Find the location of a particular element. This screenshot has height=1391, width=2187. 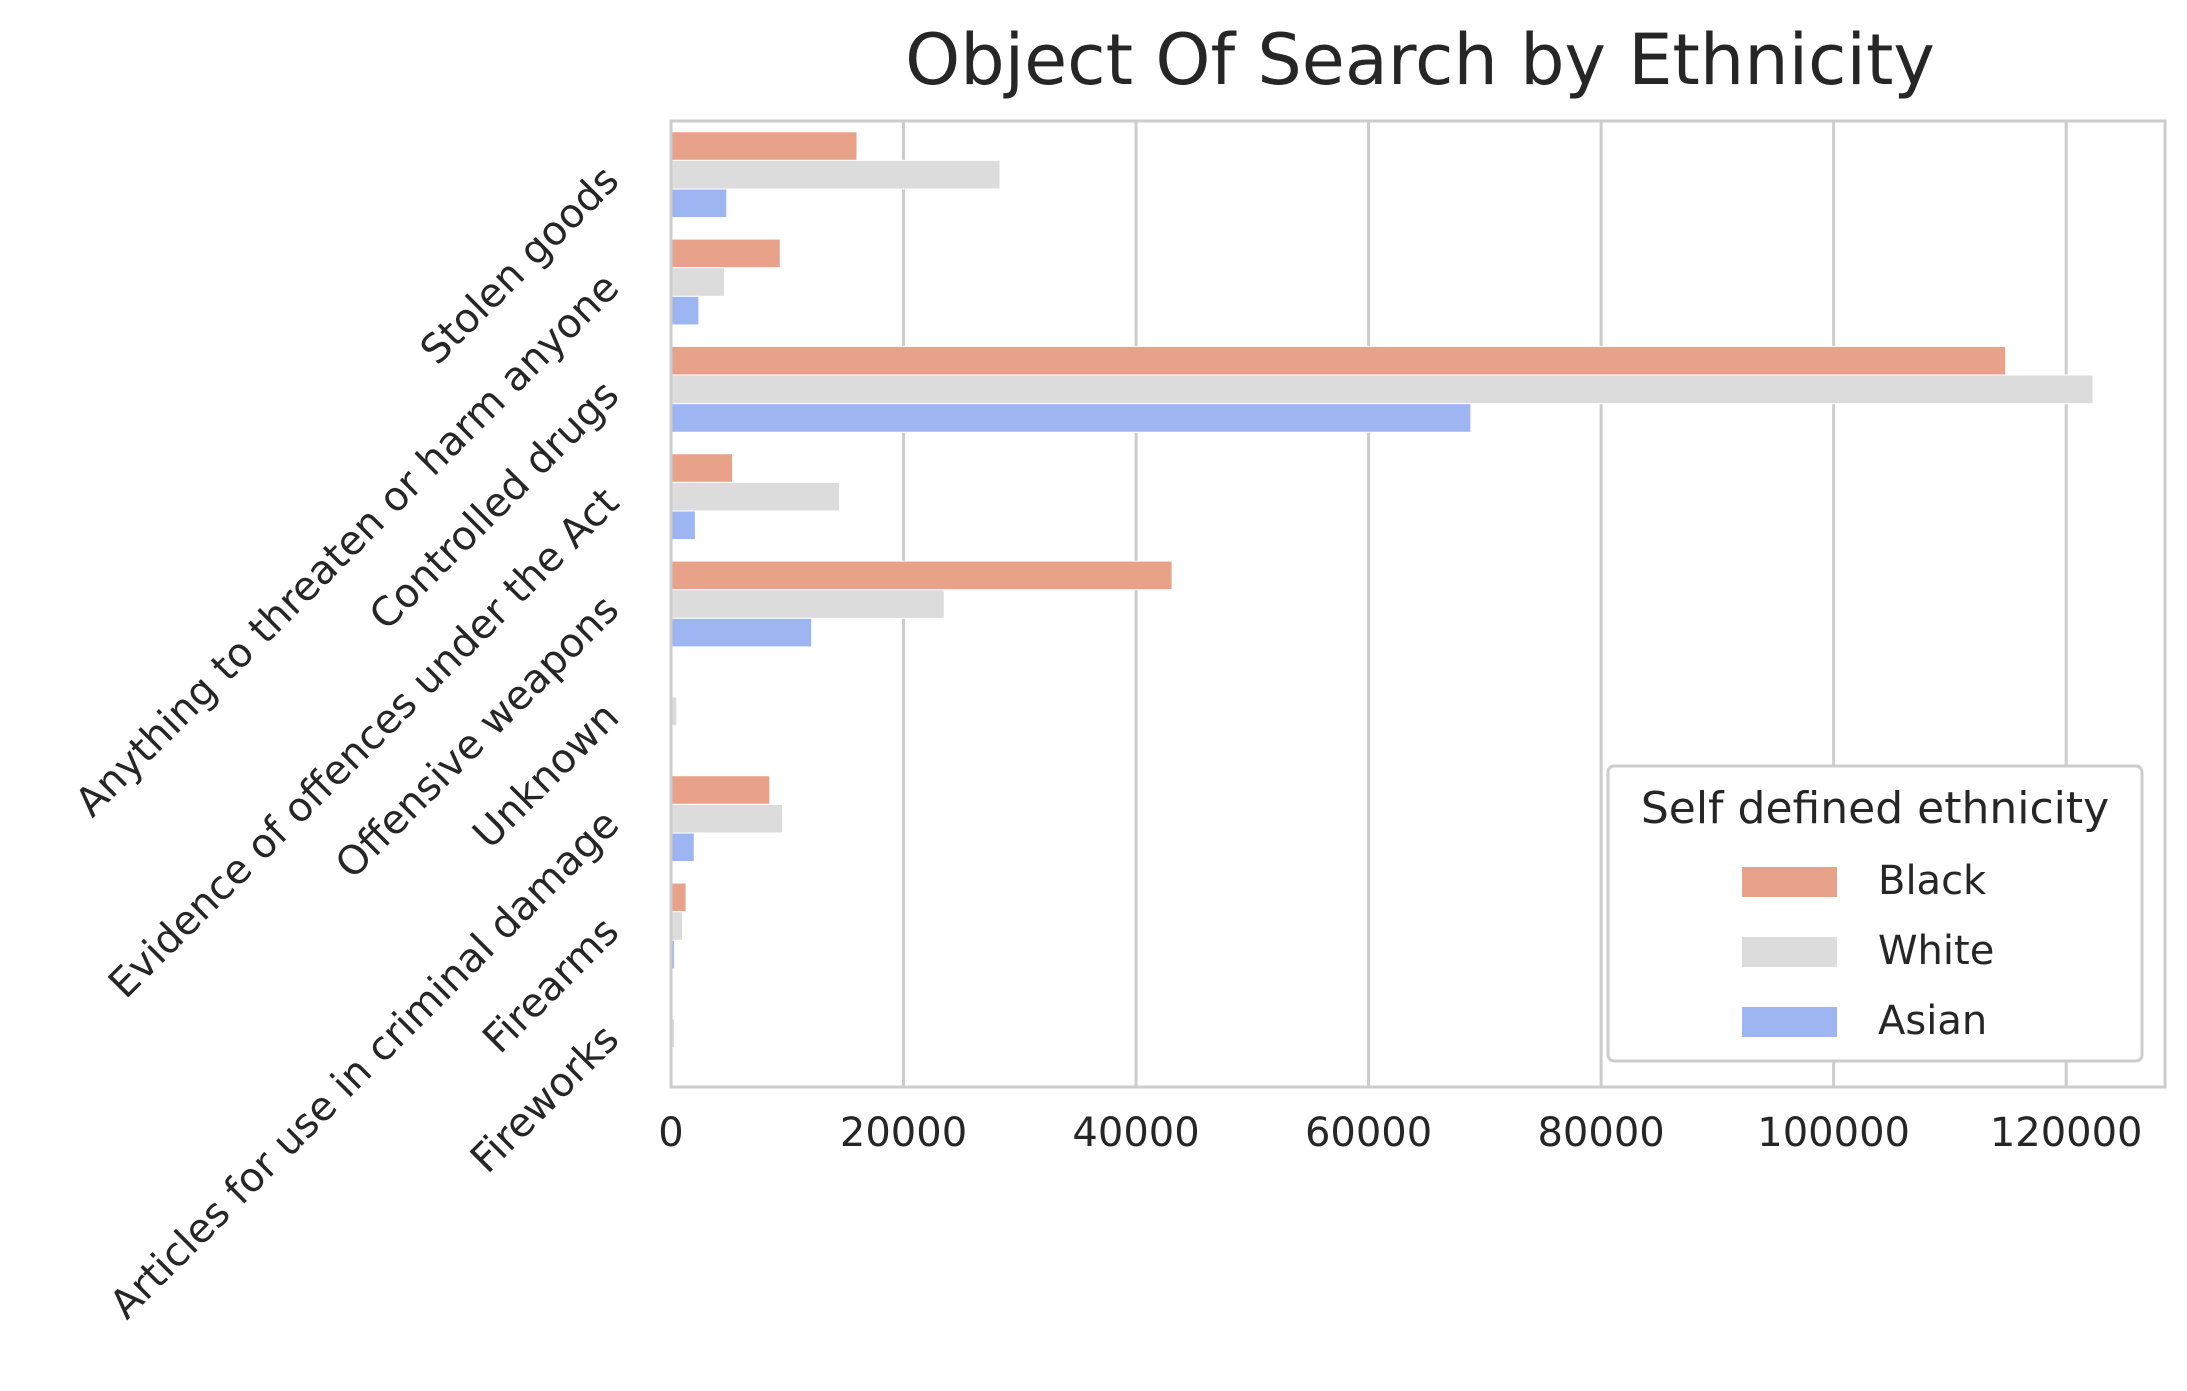

x-tick-labels: 0 20000 40000 60000 80000 100000 120000 is located at coordinates (1400, 1133).